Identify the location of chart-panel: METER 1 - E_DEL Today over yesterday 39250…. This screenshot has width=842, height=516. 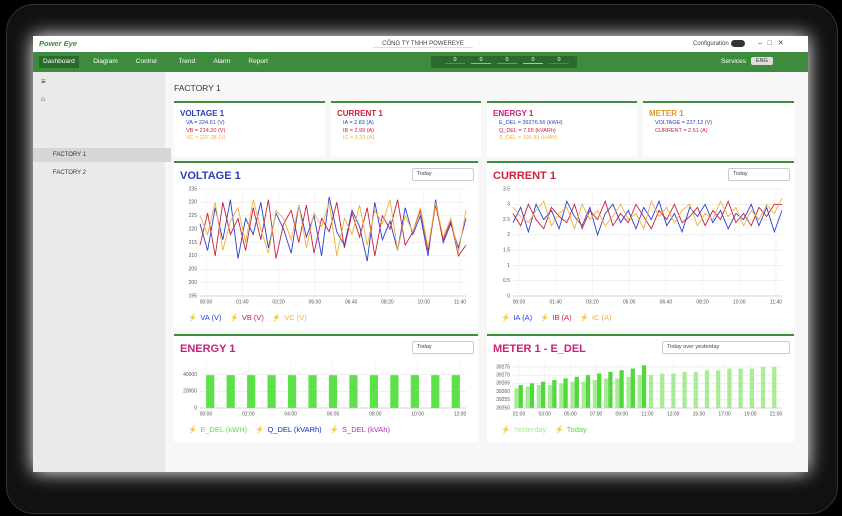
(640, 388).